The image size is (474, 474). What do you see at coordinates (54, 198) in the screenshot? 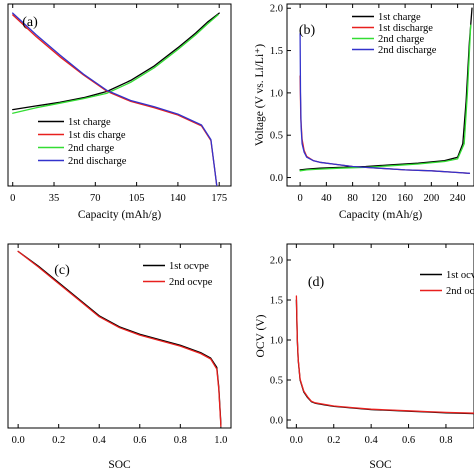
I see `x-tick-label: 35` at bounding box center [54, 198].